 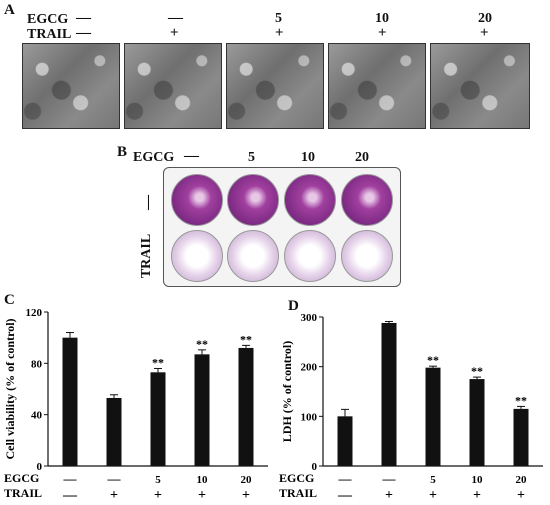 I want to click on chart-d-y-label: LDH (% of control), so click(x=287, y=391).